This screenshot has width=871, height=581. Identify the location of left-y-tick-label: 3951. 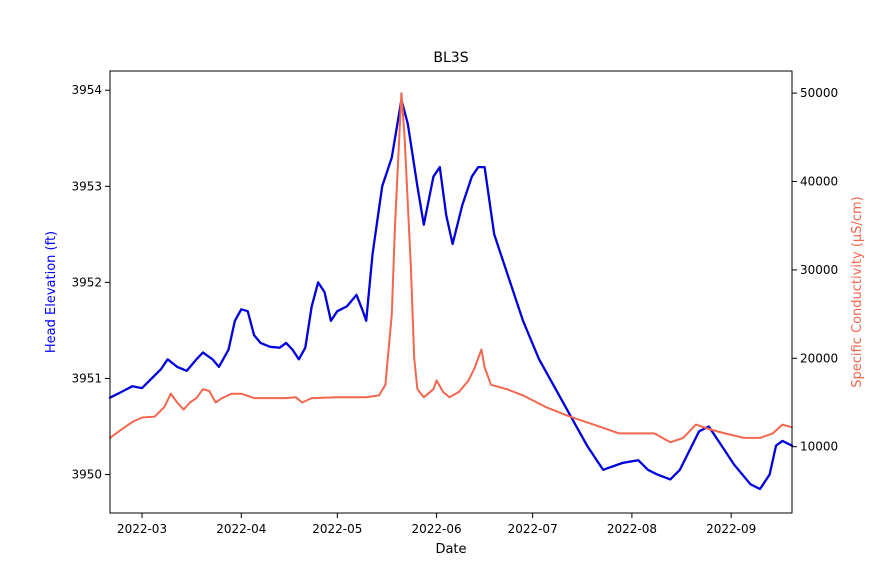
(86, 378).